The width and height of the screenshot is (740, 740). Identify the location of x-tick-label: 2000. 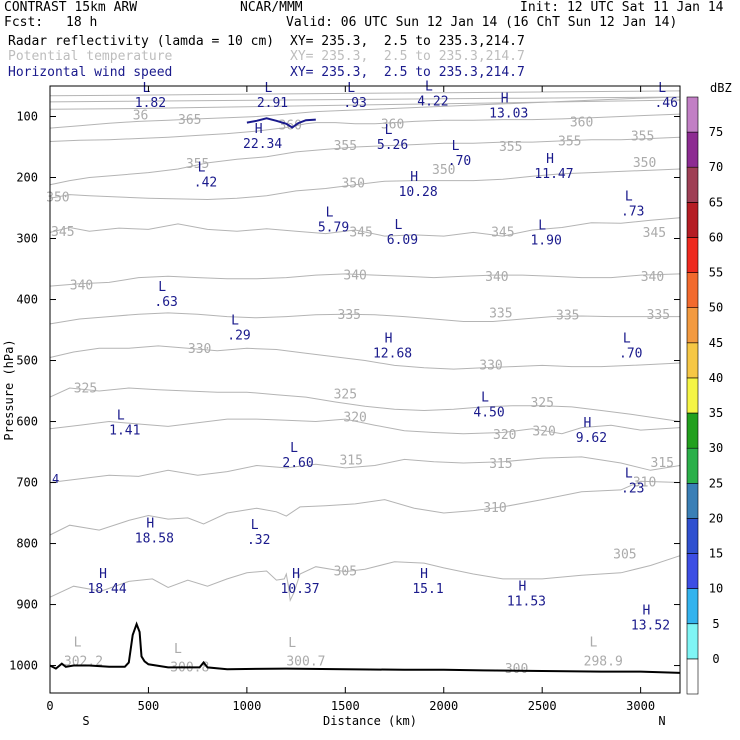
(443, 706).